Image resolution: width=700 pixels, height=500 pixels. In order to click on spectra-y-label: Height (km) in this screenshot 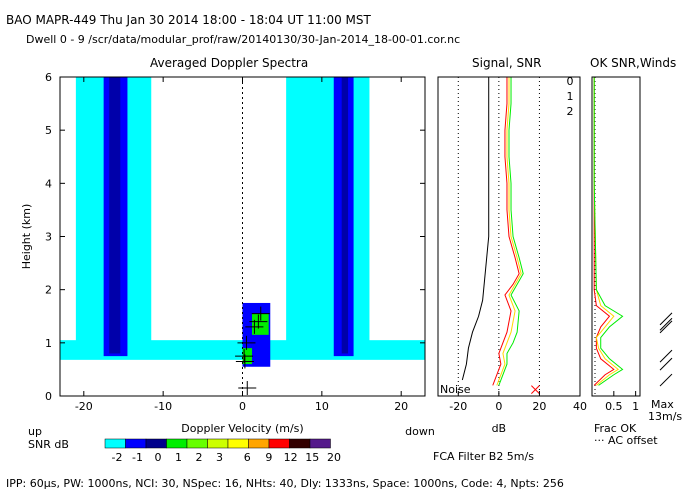, I will do `click(26, 237)`.